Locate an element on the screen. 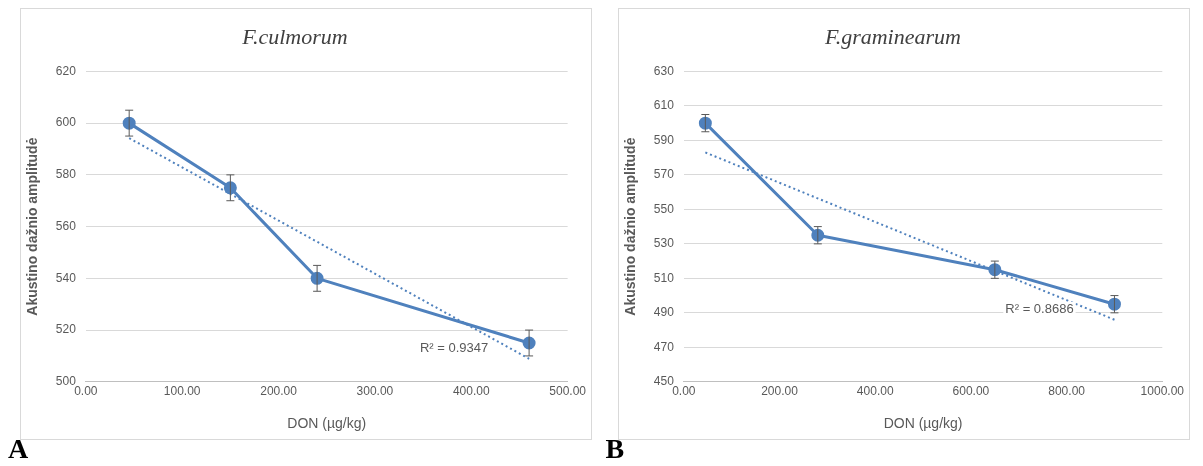 The width and height of the screenshot is (1203, 466). x-tick-label: 600.00 is located at coordinates (971, 391).